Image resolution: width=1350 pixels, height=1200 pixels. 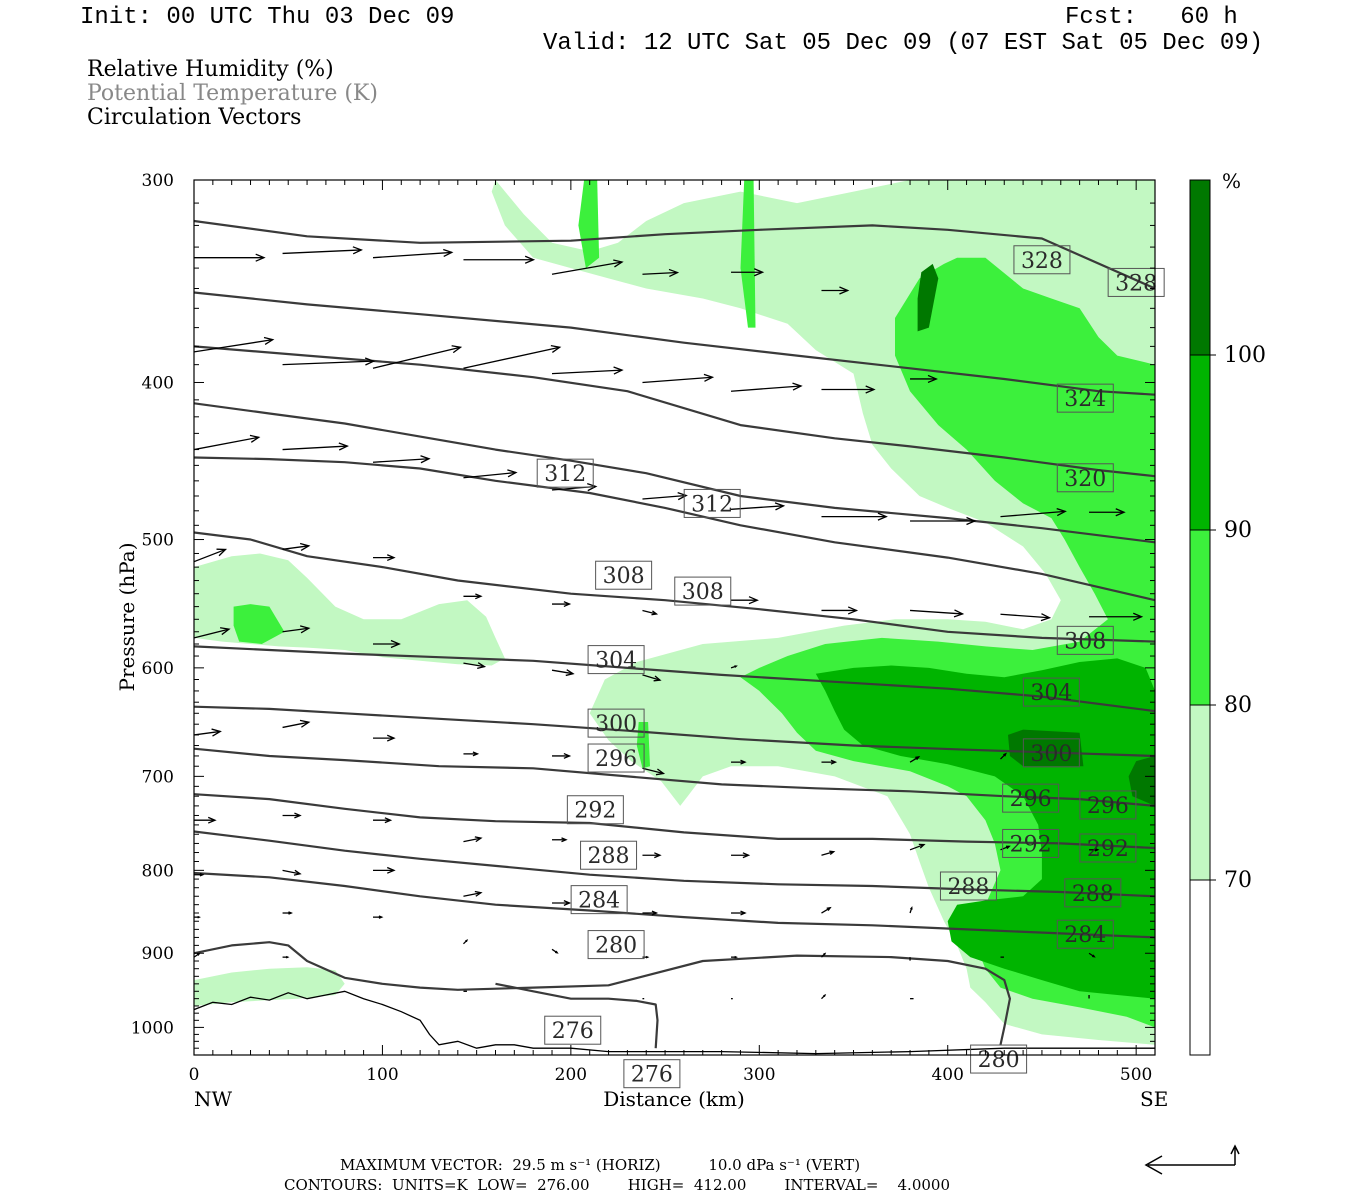 I want to click on theta-label-24: 280, so click(x=616, y=945).